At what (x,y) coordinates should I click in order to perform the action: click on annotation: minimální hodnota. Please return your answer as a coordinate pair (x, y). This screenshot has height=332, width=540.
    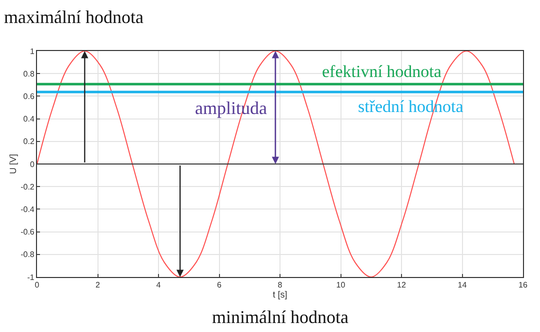
    Looking at the image, I should click on (280, 317).